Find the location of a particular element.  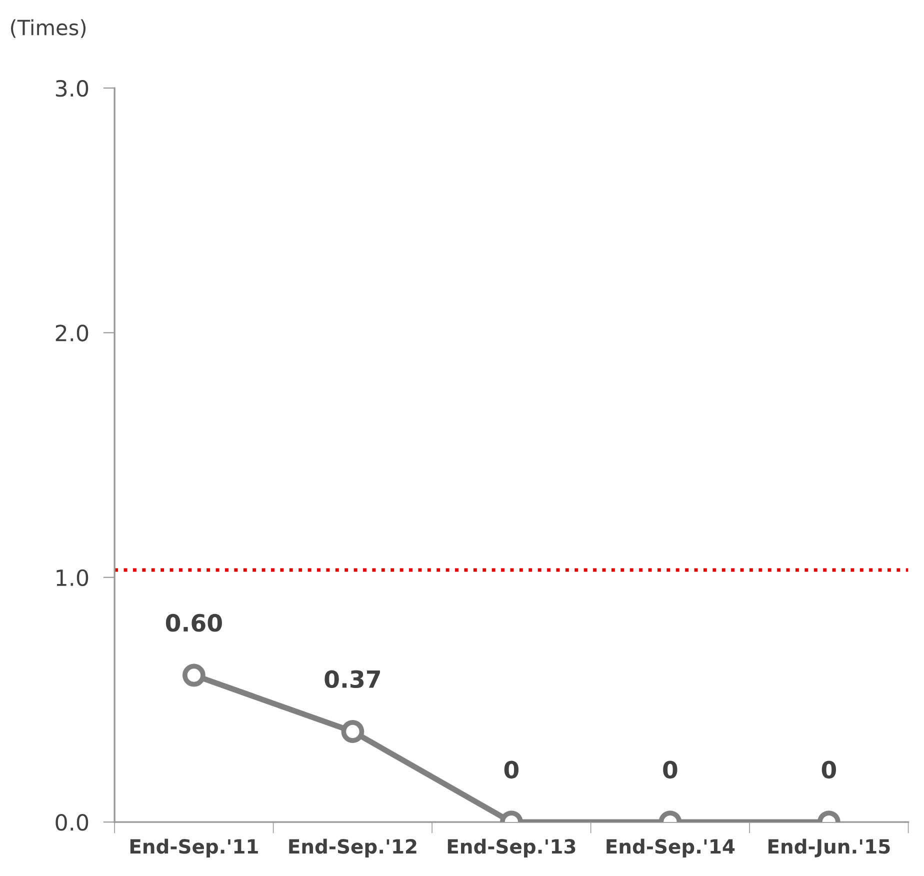

x-tick-label: End-Sep.'11 is located at coordinates (194, 848).